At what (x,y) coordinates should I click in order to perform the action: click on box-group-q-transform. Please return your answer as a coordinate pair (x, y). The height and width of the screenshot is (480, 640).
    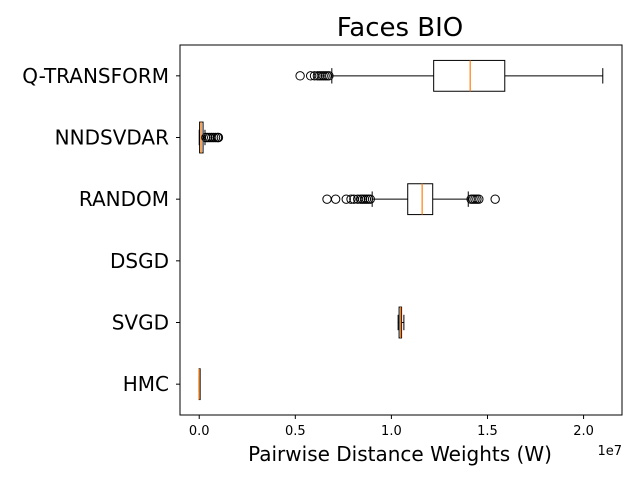
    Looking at the image, I should click on (449, 75).